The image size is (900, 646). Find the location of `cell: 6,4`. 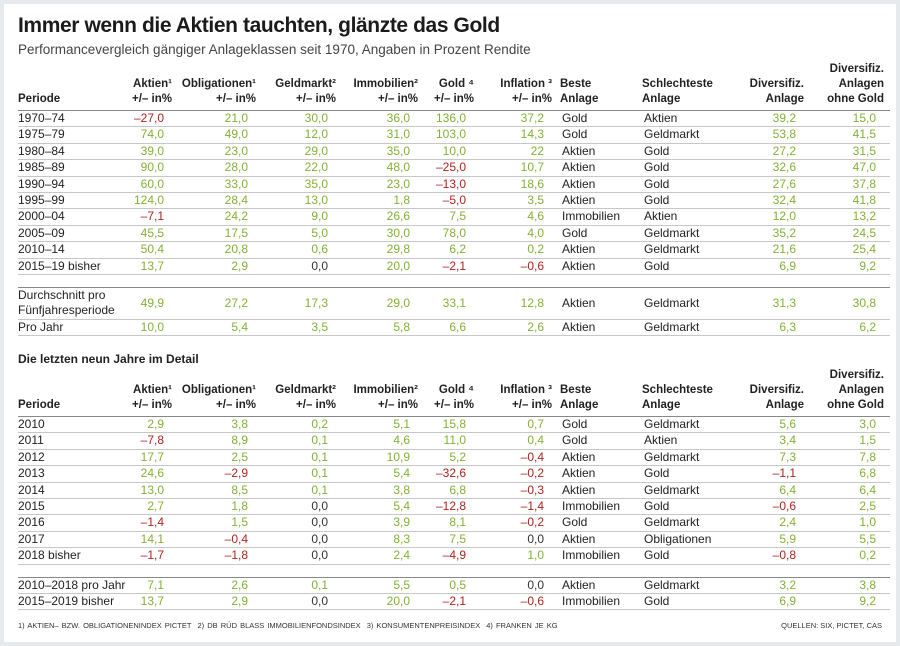

cell: 6,4 is located at coordinates (775, 491).